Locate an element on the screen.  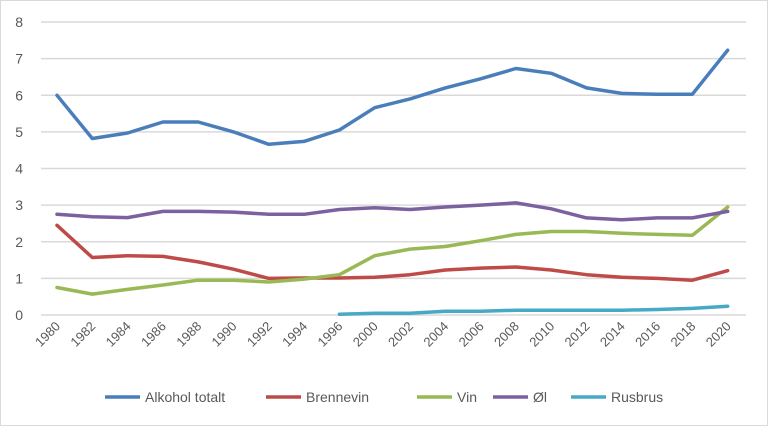
legend-item: Alkohol totalt is located at coordinates (165, 397).